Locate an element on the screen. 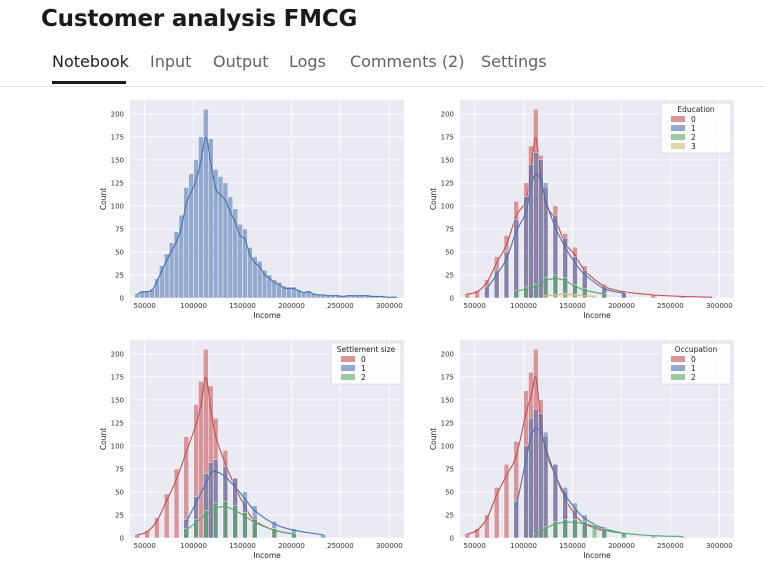  legend-title: Education is located at coordinates (696, 109).